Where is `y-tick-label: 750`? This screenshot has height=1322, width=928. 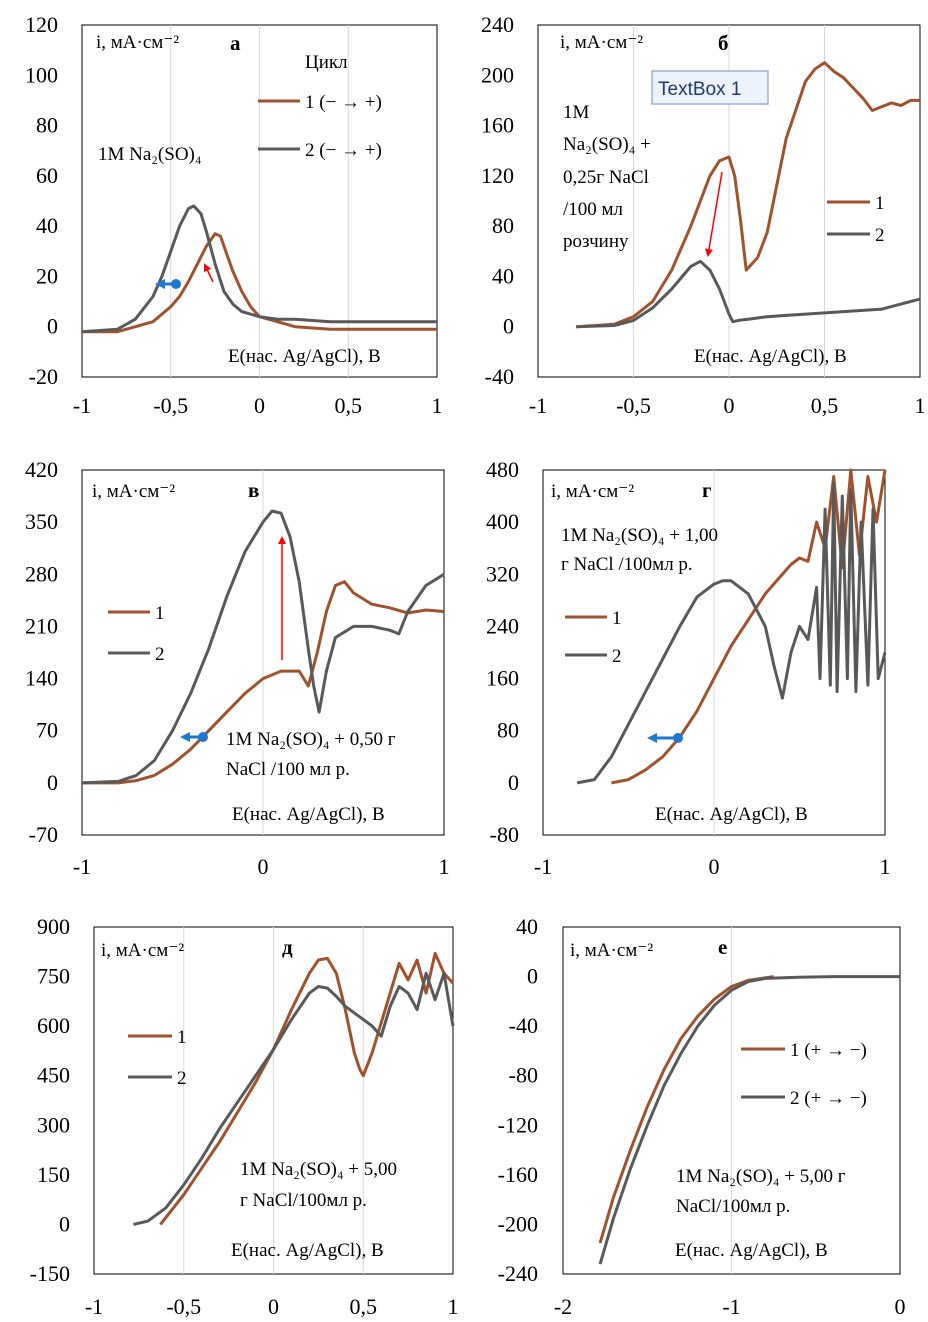 y-tick-label: 750 is located at coordinates (53, 976).